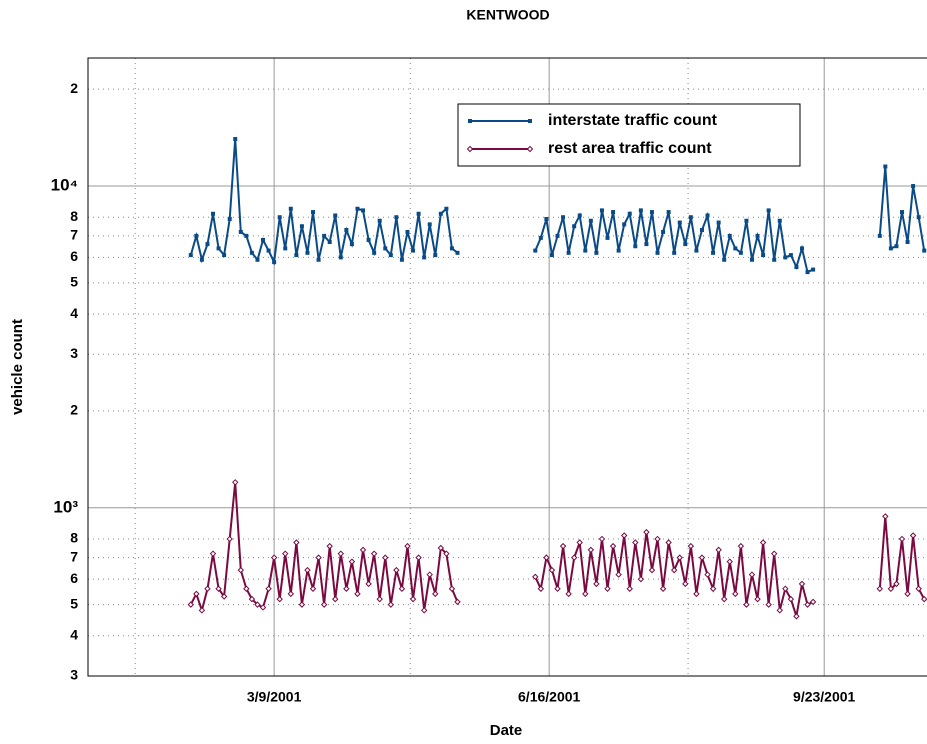 This screenshot has height=744, width=927. I want to click on y-tick-label: 6, so click(74, 256).